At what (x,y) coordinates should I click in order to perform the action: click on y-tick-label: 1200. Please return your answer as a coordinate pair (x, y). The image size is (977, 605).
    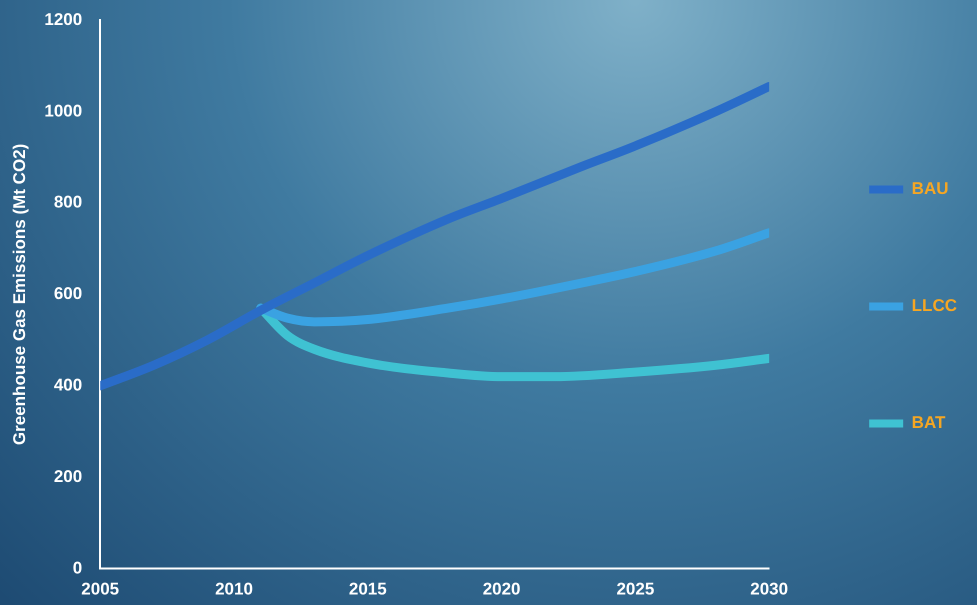
    Looking at the image, I should click on (63, 19).